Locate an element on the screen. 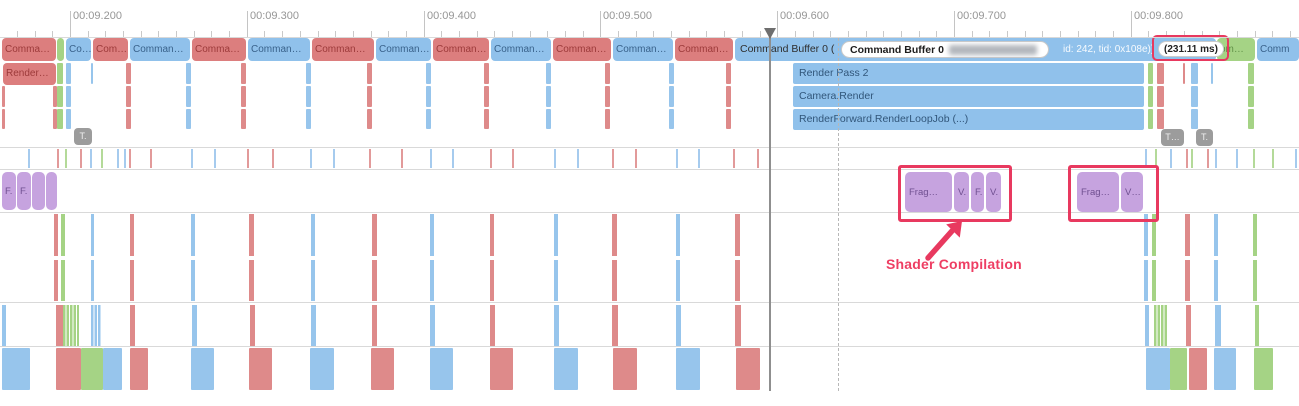 Image resolution: width=1299 pixels, height=406 pixels. render-pass-bar: RenderForward.RenderLoopJob (...) is located at coordinates (968, 119).